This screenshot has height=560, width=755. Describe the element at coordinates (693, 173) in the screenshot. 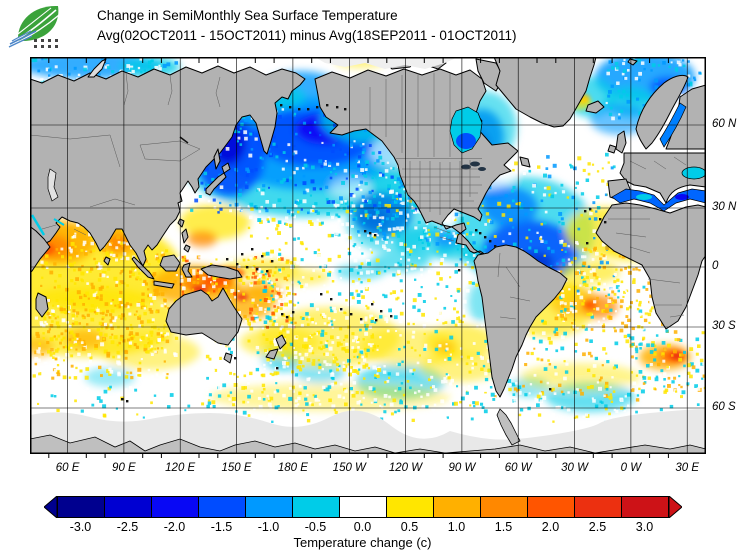

I see `black-sea` at that location.